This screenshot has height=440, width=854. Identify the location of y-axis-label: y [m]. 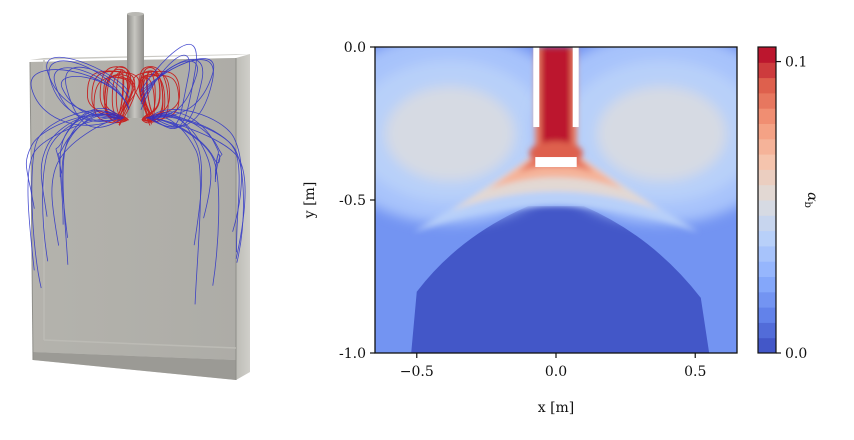
(310, 201).